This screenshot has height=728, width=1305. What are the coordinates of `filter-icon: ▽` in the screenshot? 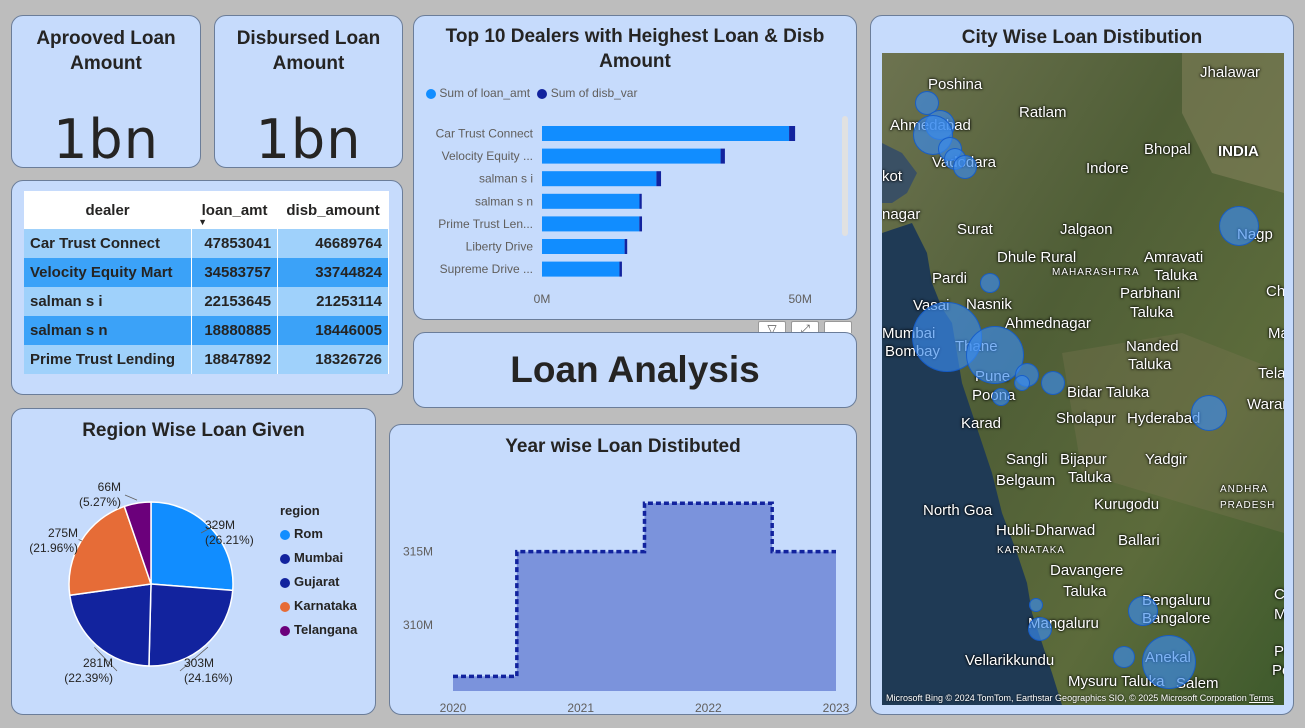 It's located at (772, 327).